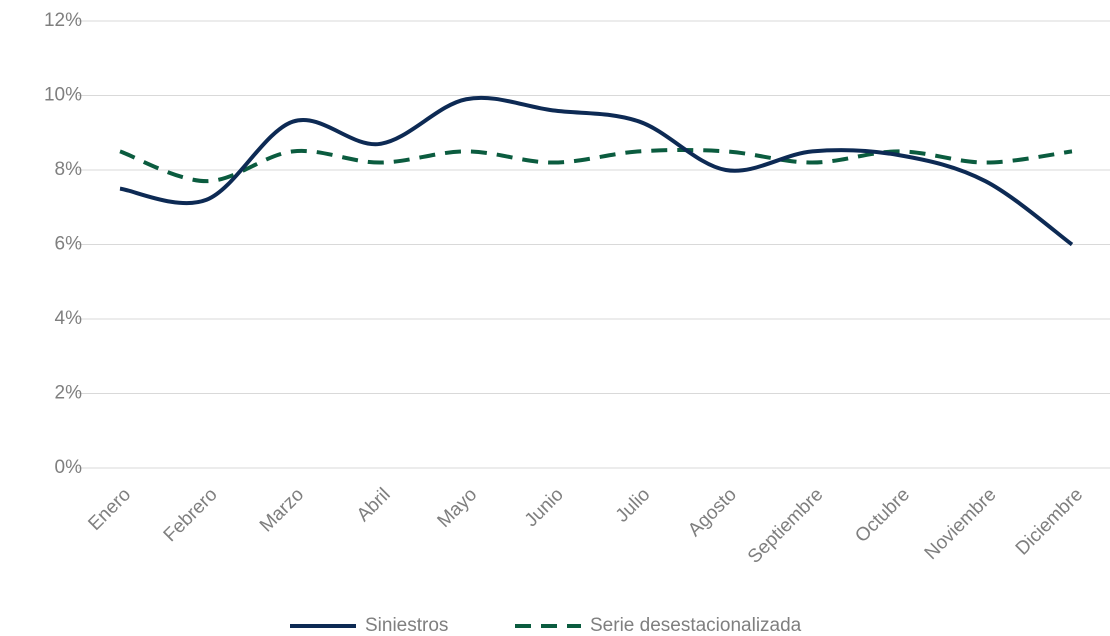 The image size is (1110, 636). Describe the element at coordinates (882, 515) in the screenshot. I see `x-tick-label: Octubre` at that location.